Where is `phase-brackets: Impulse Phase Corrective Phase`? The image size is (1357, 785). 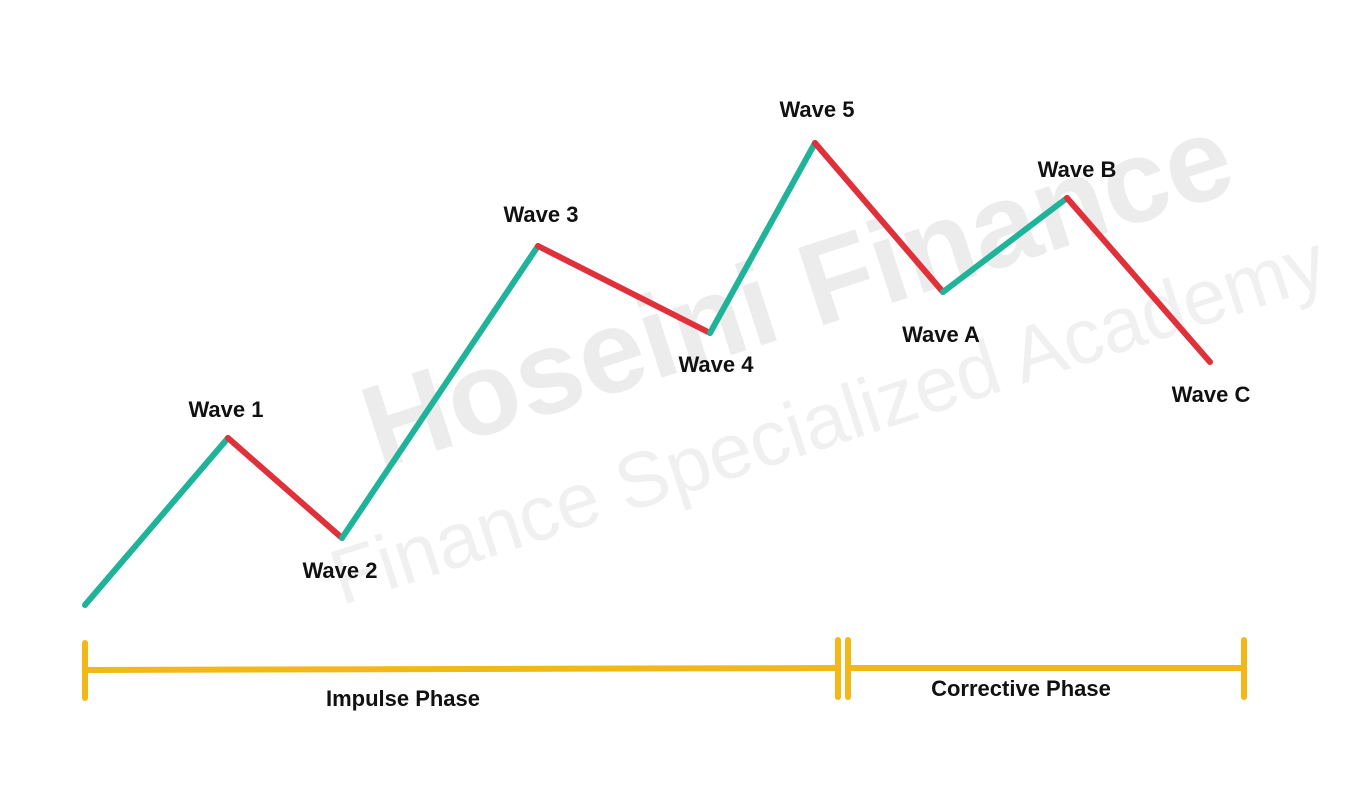 phase-brackets: Impulse Phase Corrective Phase is located at coordinates (664, 674).